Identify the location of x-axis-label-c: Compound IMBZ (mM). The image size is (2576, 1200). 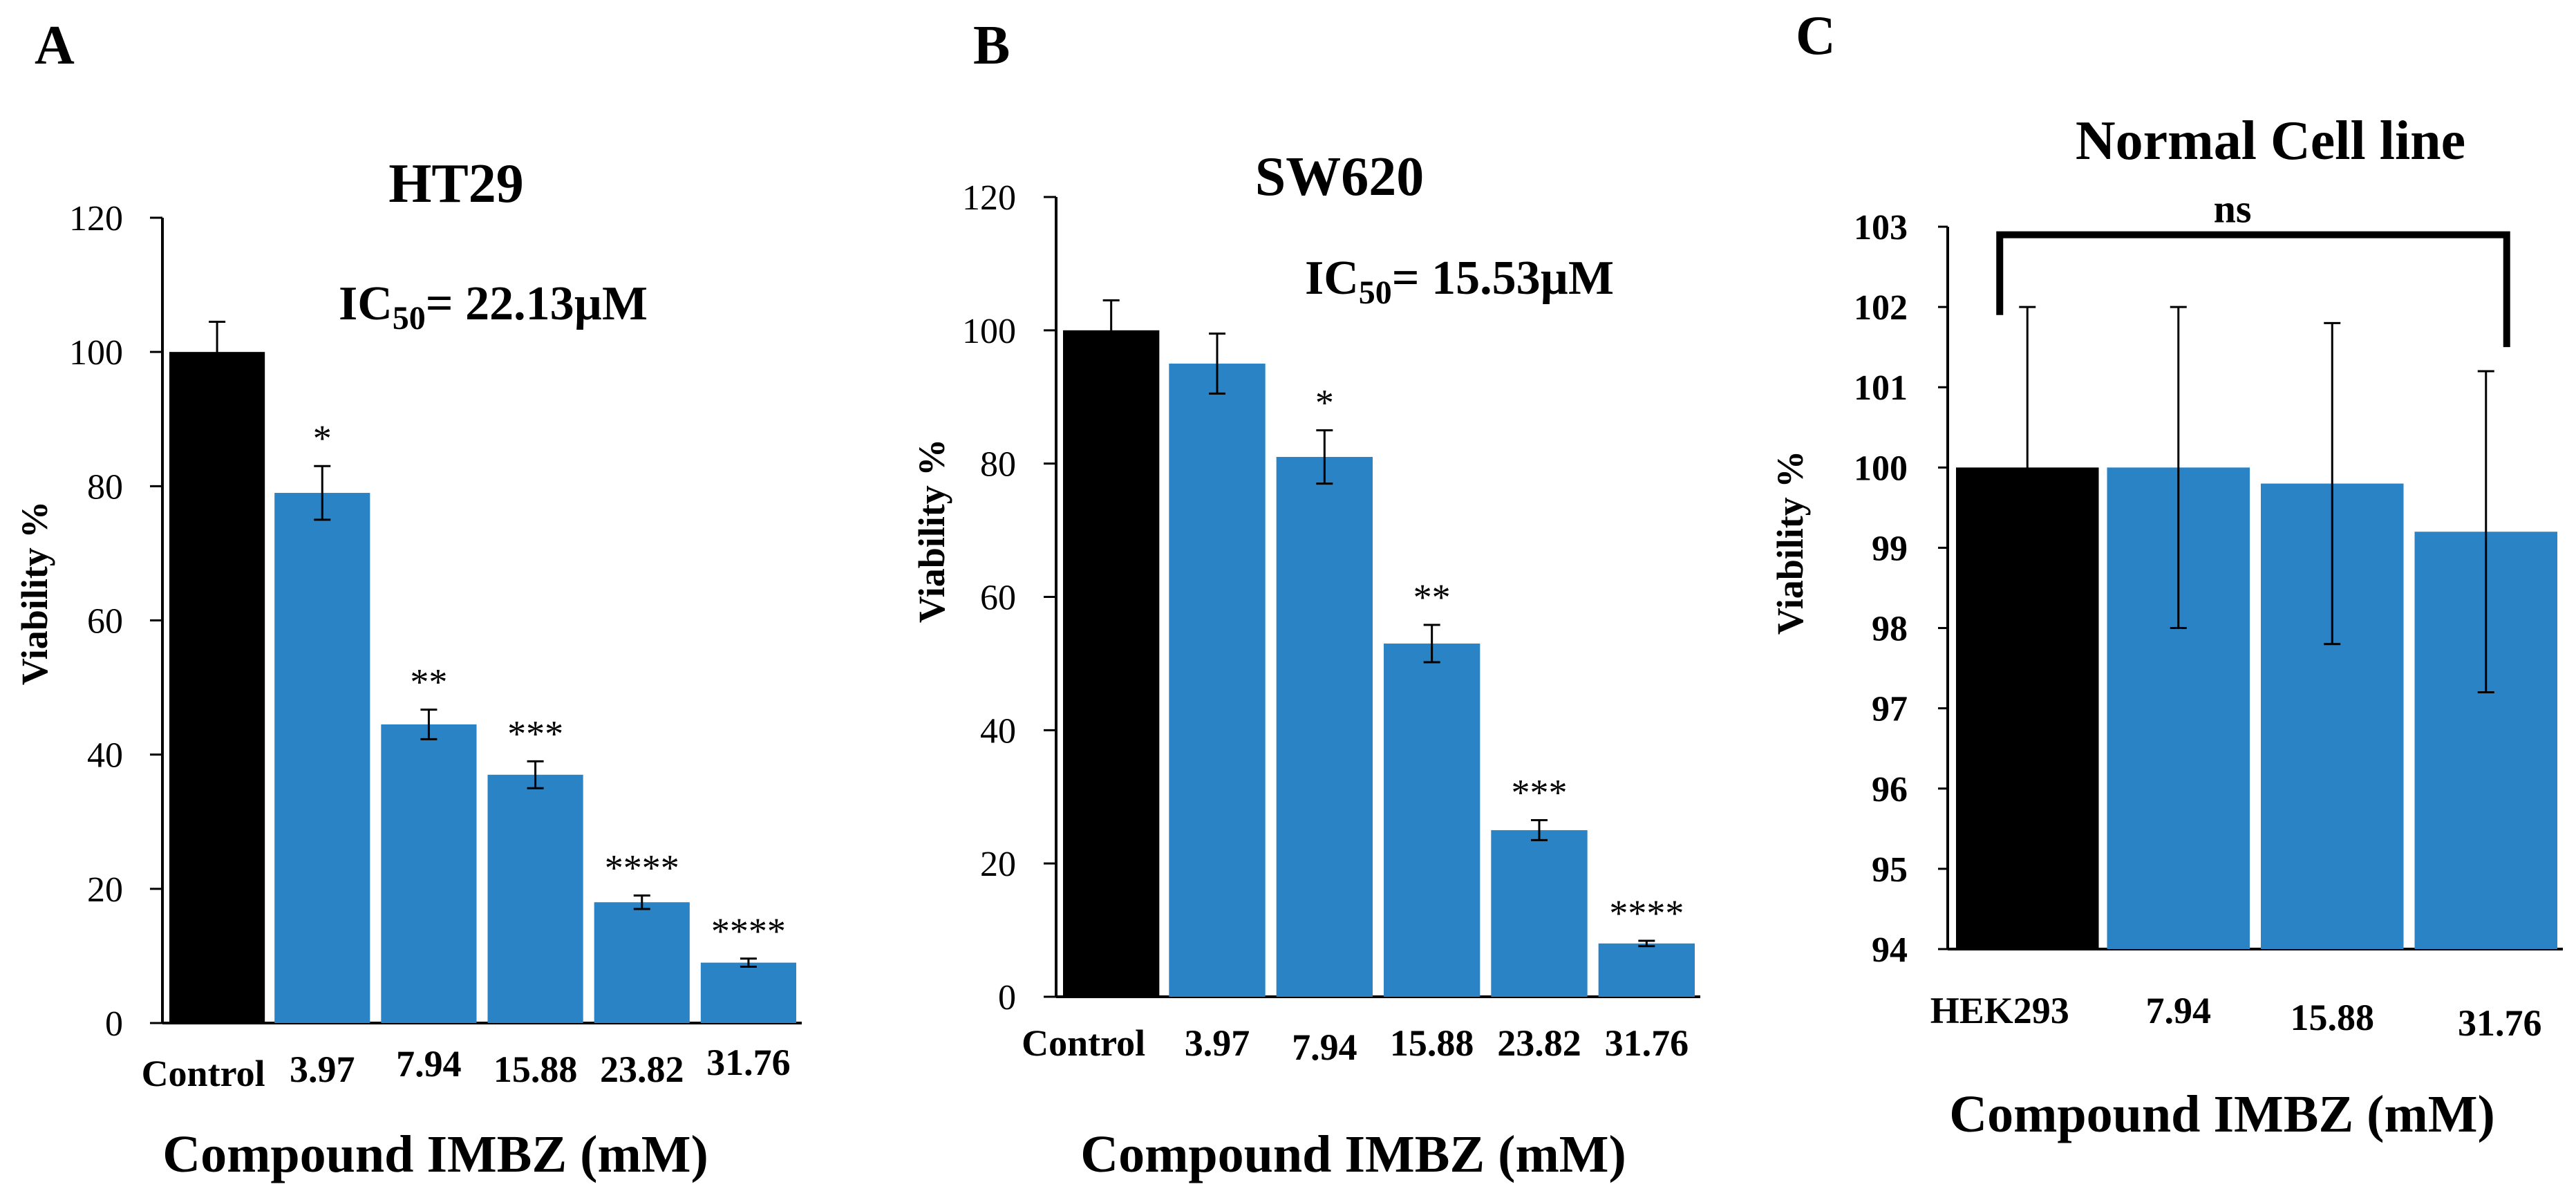
(2222, 1114).